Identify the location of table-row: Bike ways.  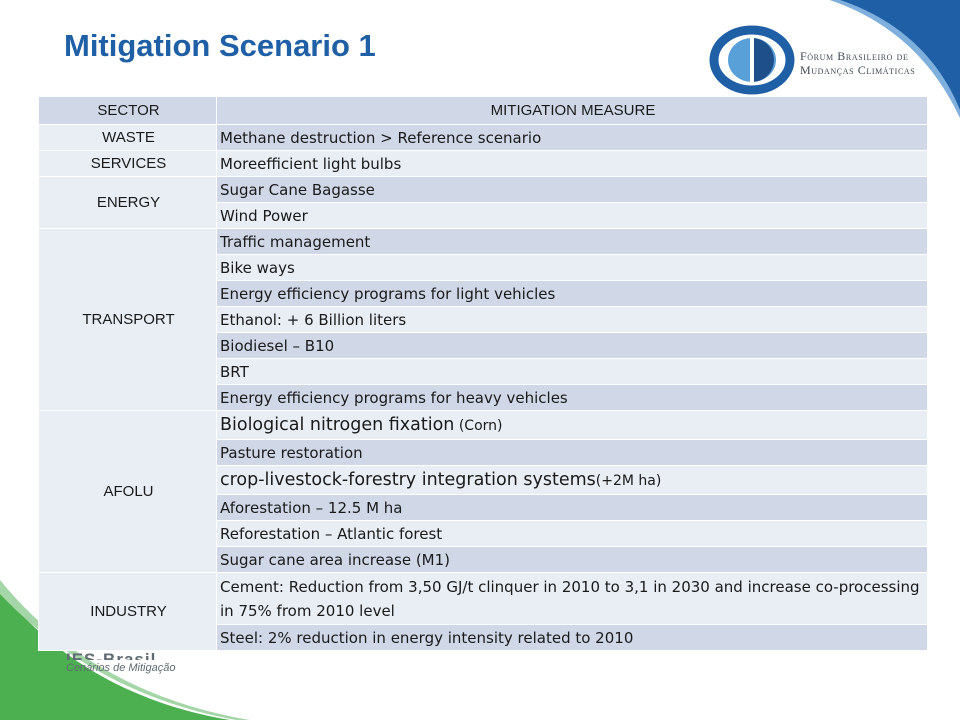
(483, 267).